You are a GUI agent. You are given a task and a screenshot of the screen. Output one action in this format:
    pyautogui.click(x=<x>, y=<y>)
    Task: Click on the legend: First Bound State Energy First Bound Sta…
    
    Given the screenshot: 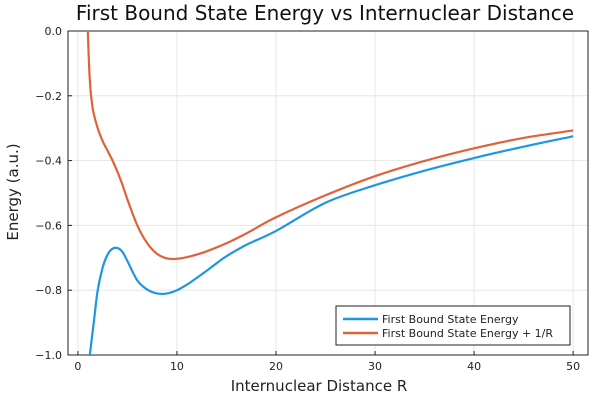 What is the action you would take?
    pyautogui.click(x=453, y=325)
    